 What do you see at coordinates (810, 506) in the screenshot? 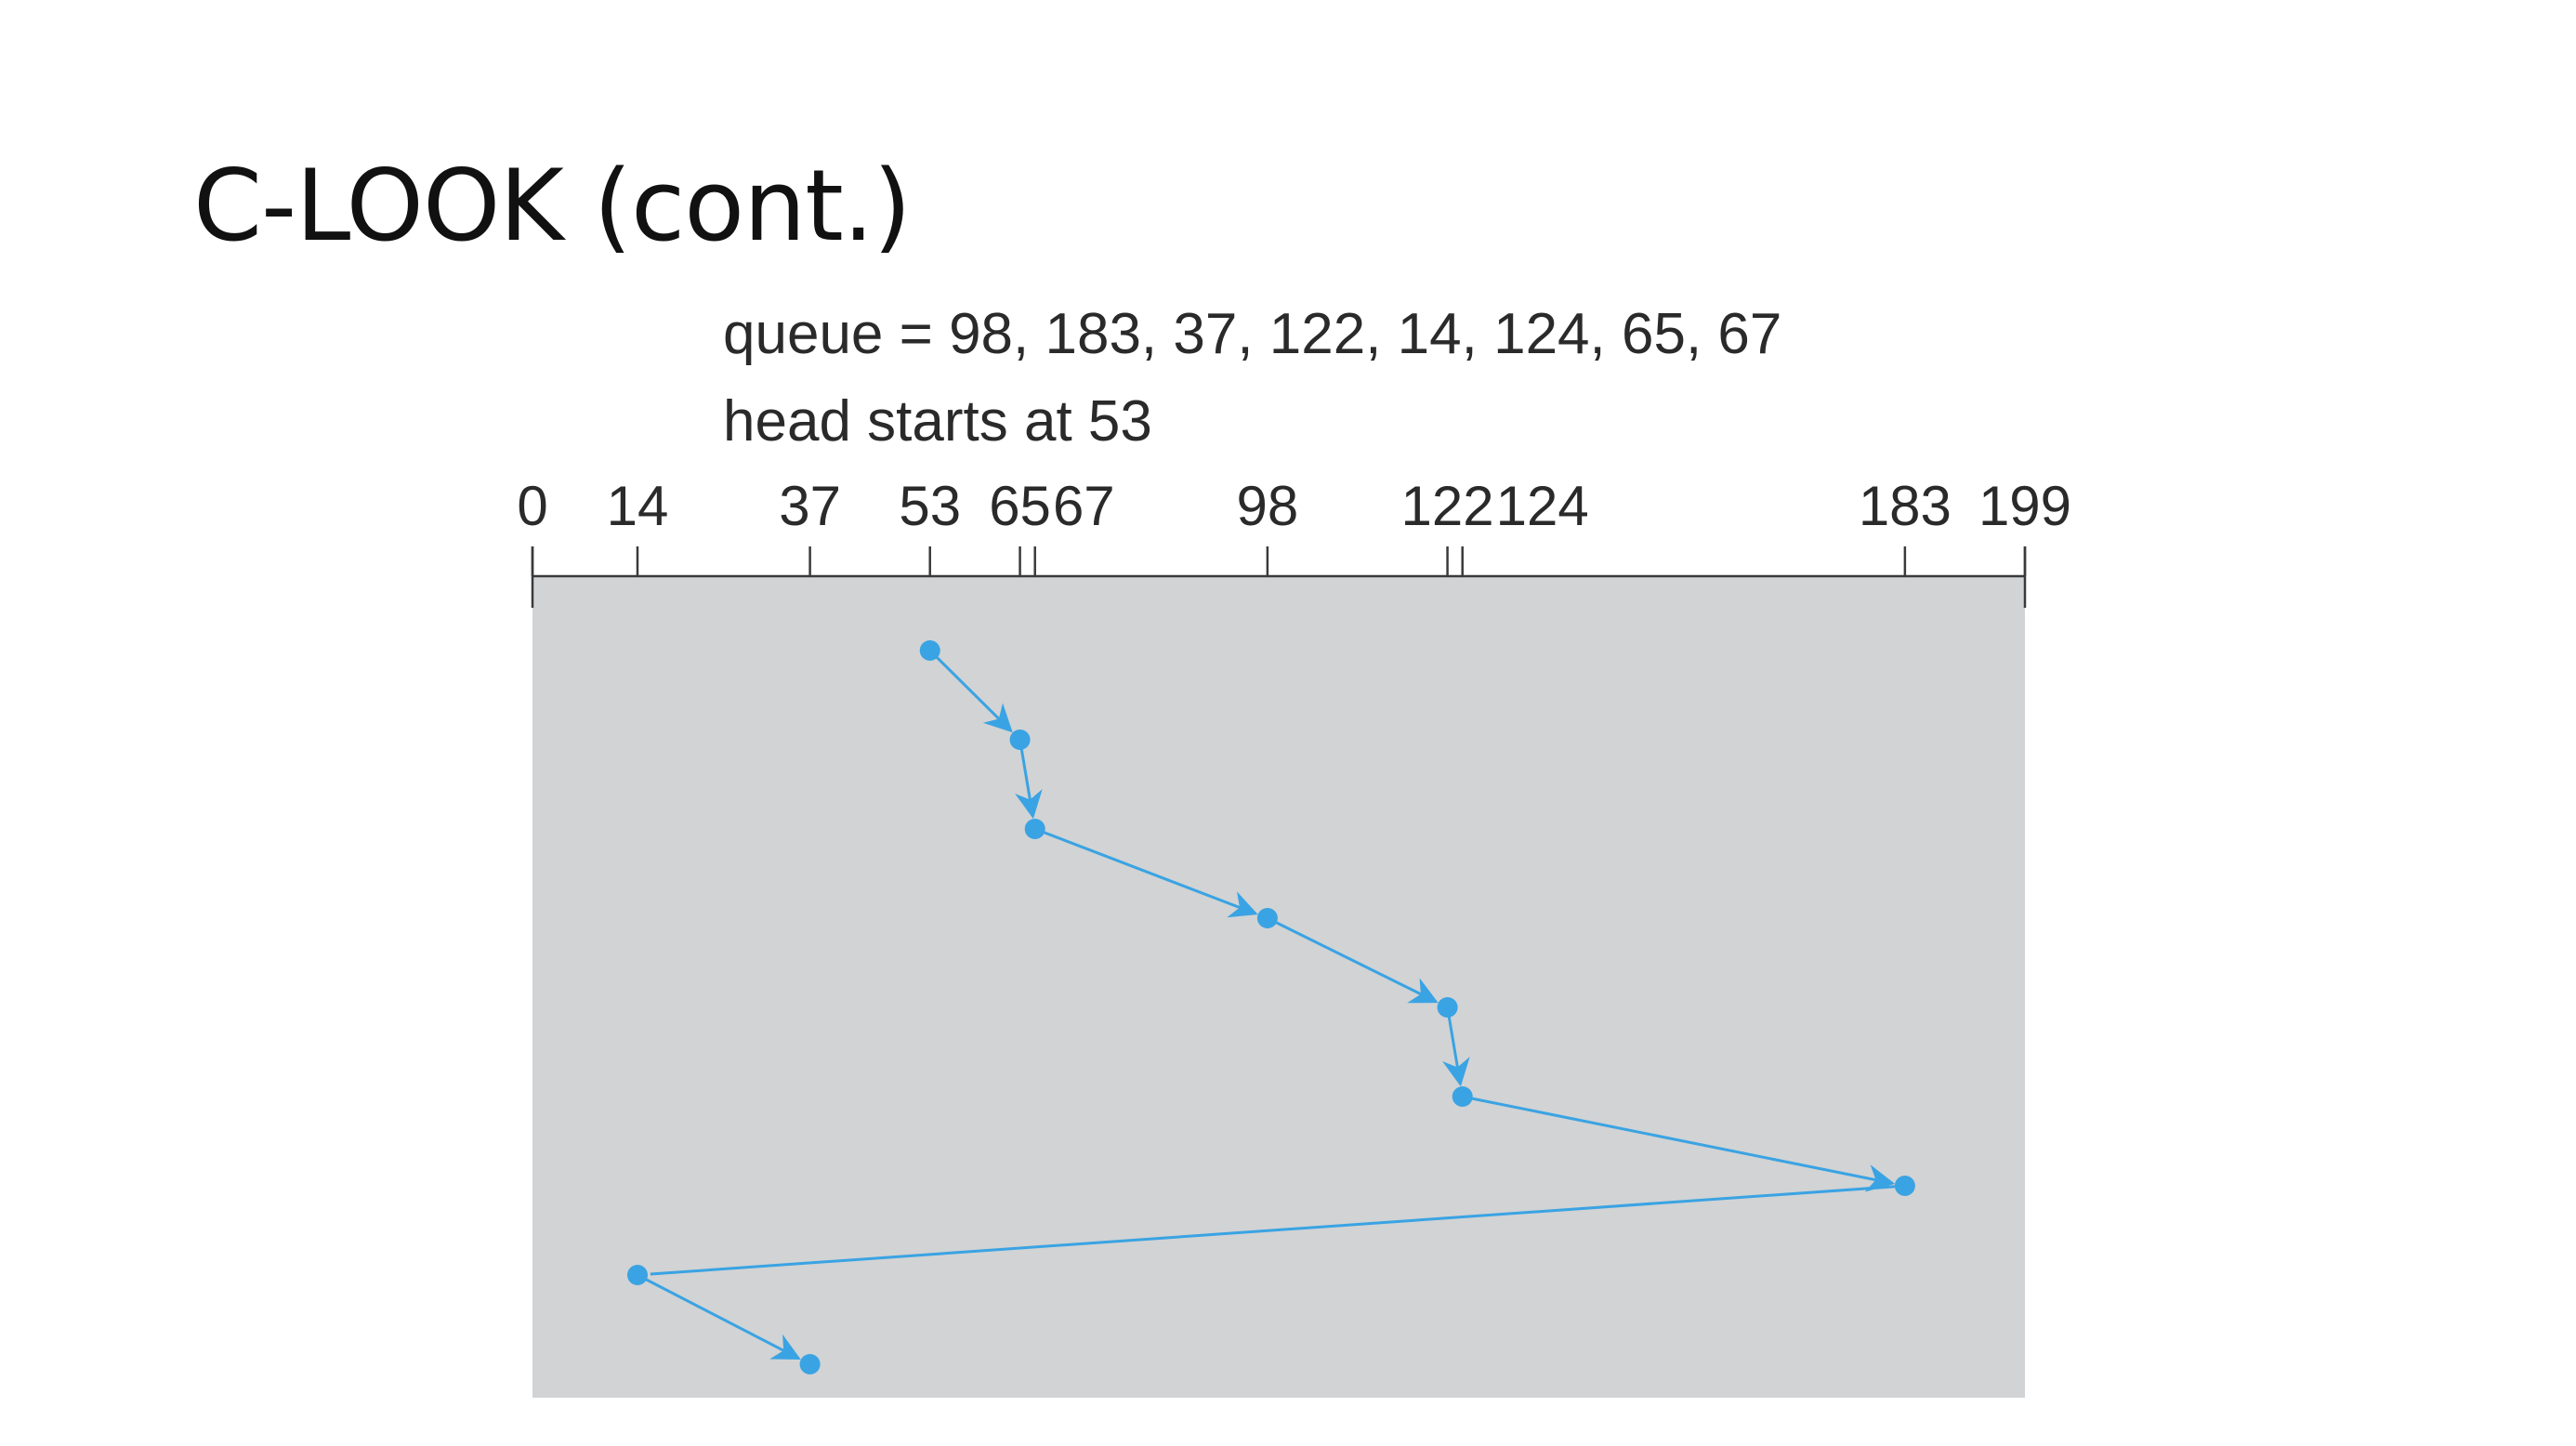
I see `tick-label-37: 37` at bounding box center [810, 506].